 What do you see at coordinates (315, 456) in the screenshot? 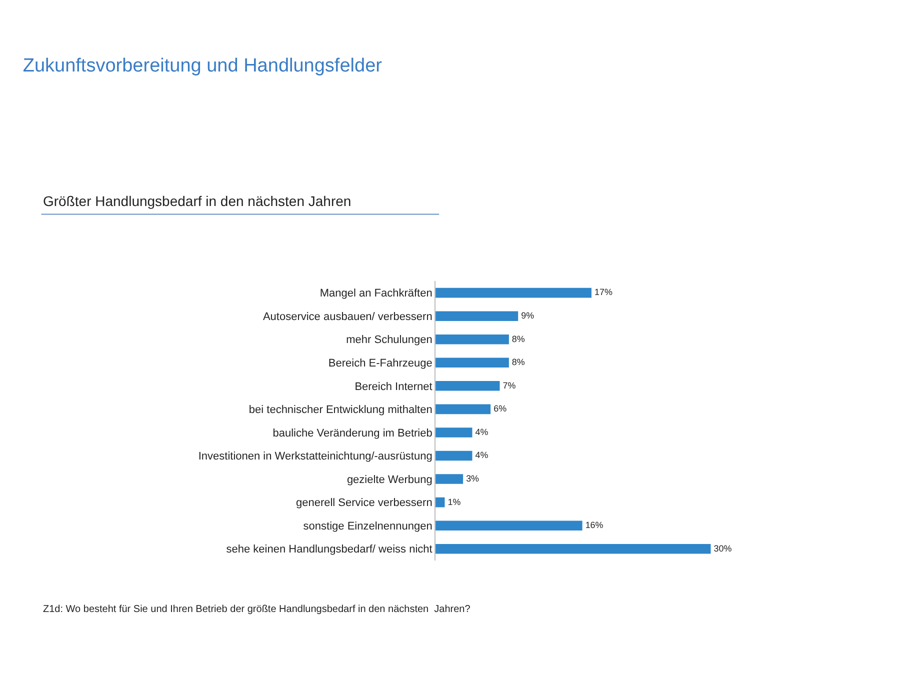
I see `y-tick-label: Investitionen in Werkstatteinichtung/-ausrüstung` at bounding box center [315, 456].